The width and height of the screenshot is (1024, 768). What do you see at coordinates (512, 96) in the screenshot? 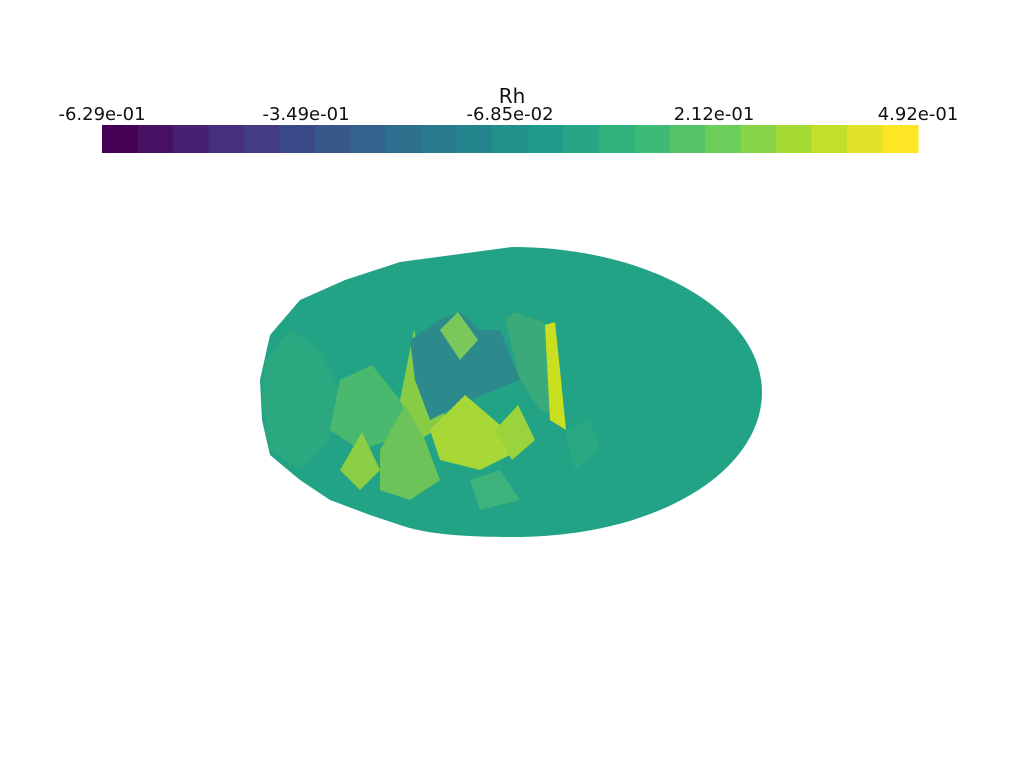
I see `scalar-bar-title: Rh` at bounding box center [512, 96].